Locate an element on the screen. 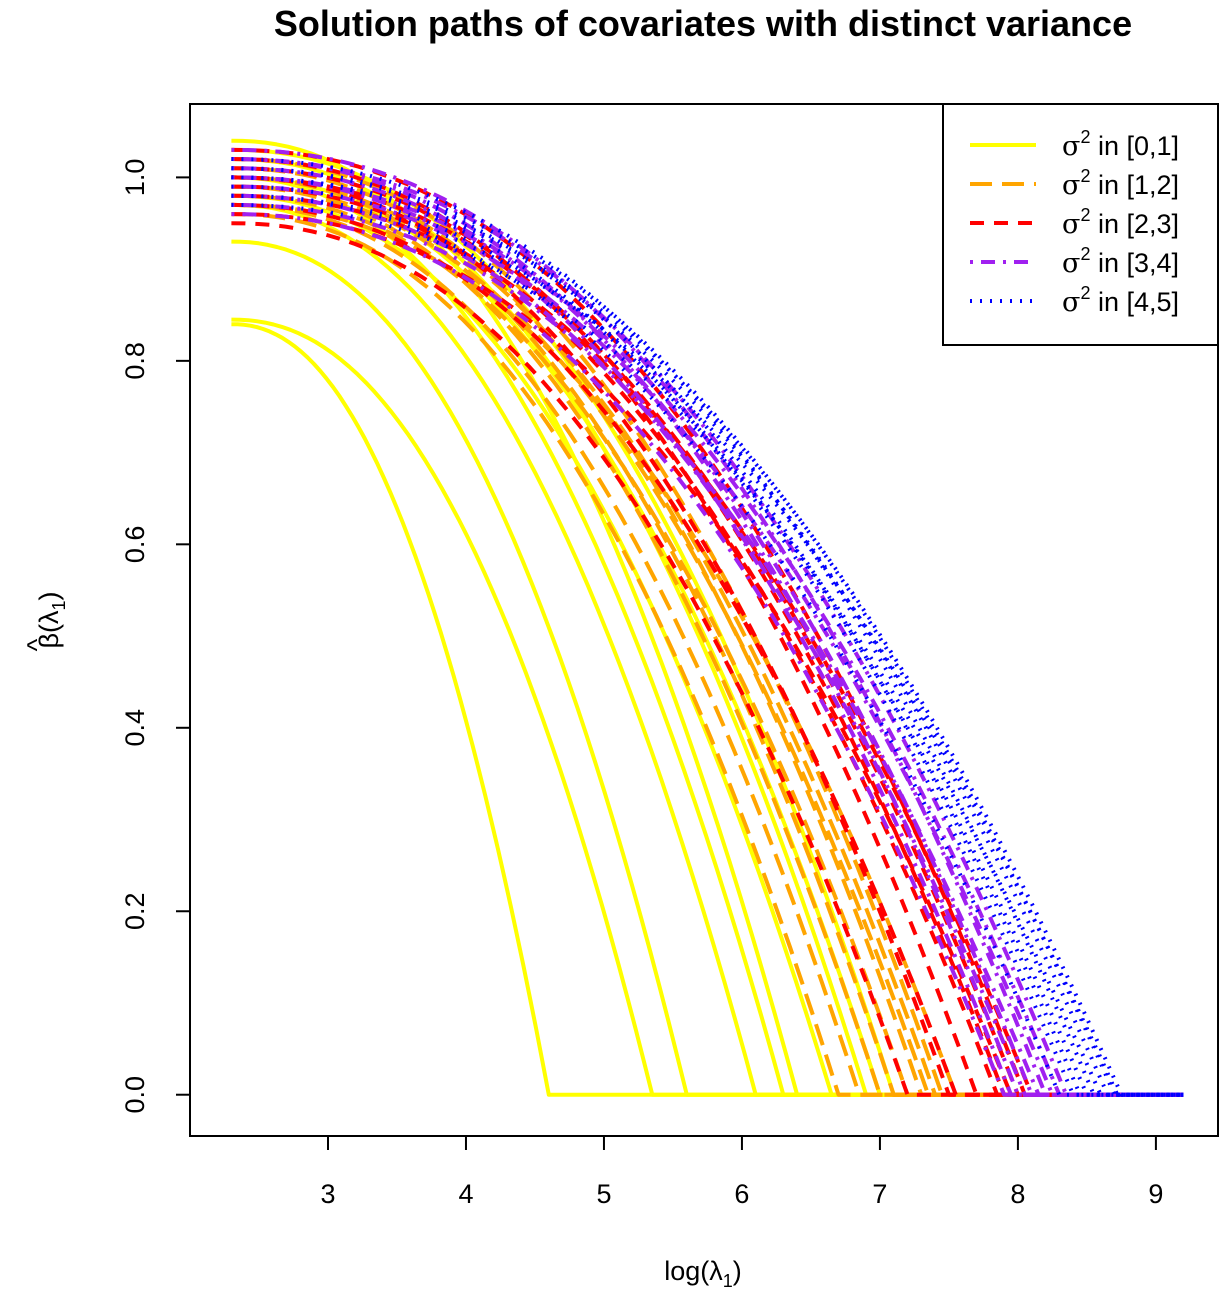 This screenshot has width=1228, height=1296. x-axis-label-sub: 1 is located at coordinates (728, 1281).